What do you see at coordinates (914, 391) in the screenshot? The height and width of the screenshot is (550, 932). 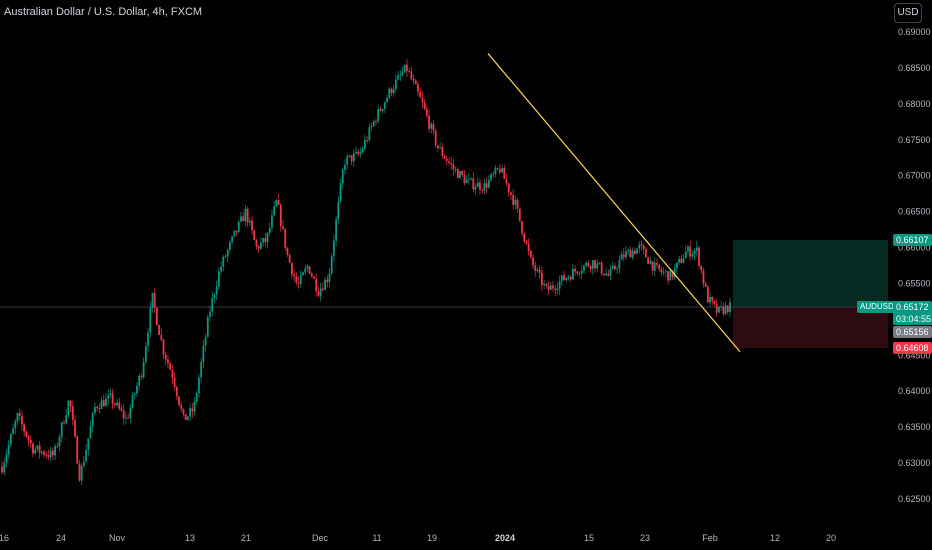 I see `price-tick-label: 0.64000` at bounding box center [914, 391].